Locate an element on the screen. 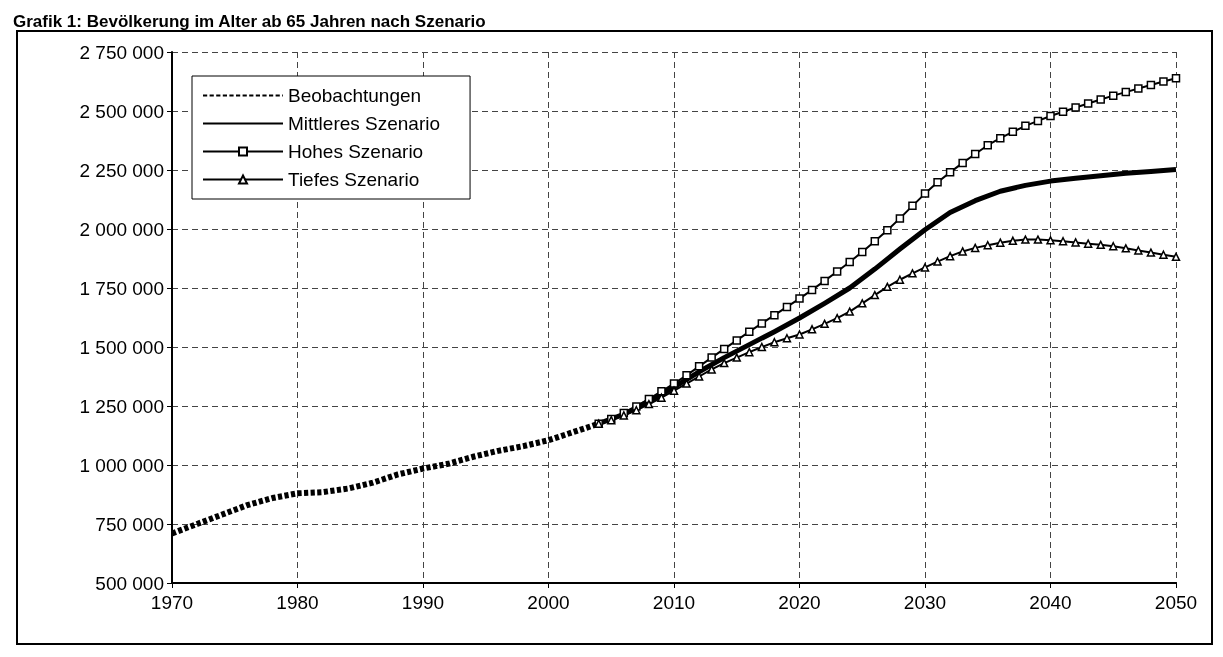 The image size is (1223, 657). y-tick-label: 1 750 000 is located at coordinates (121, 288).